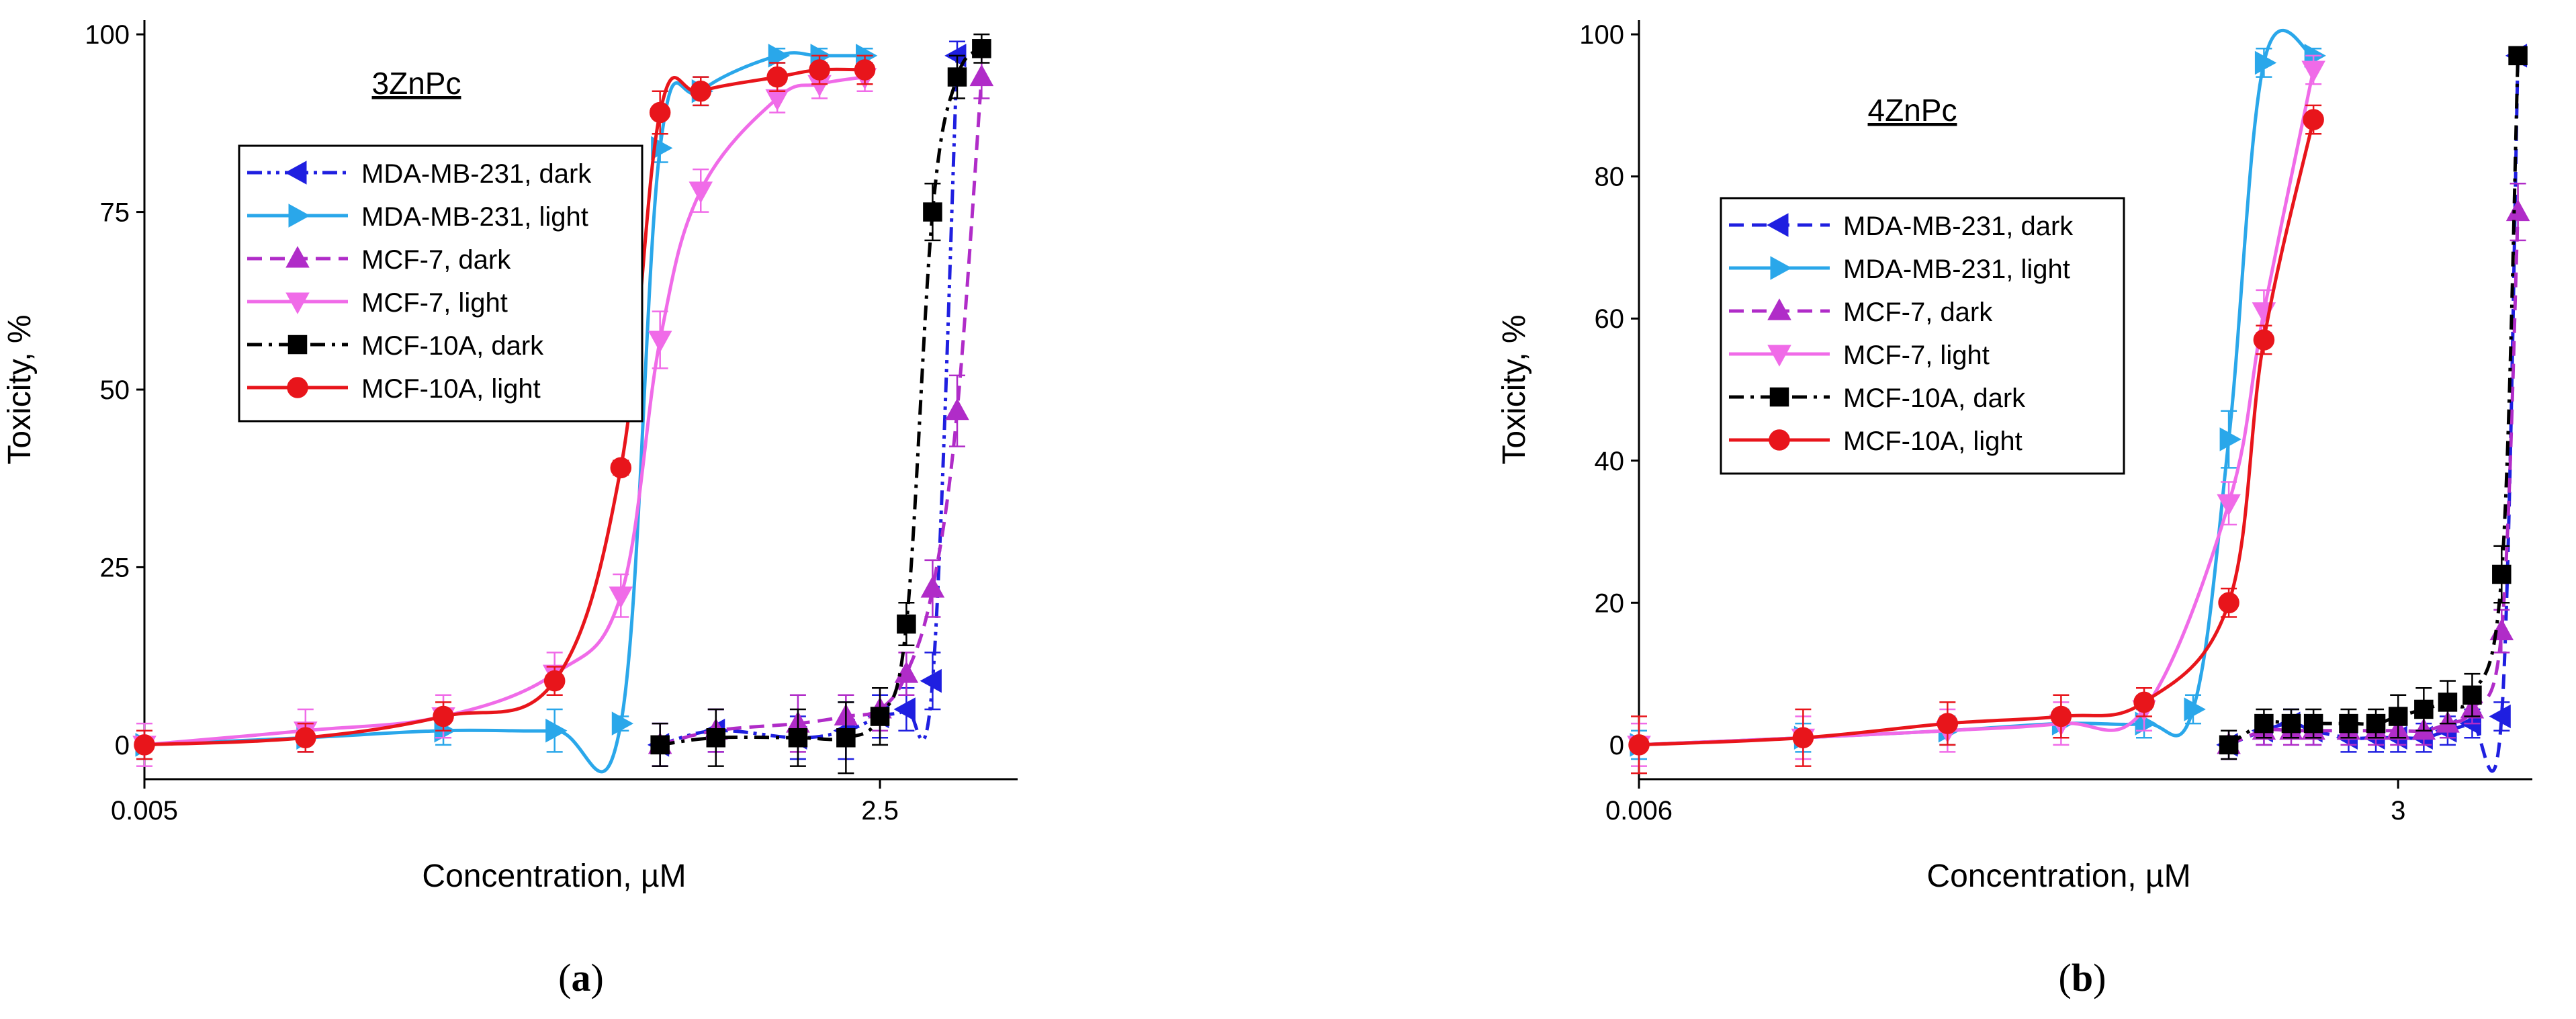  I want to click on chart-title: 4ZnPc, so click(1912, 110).